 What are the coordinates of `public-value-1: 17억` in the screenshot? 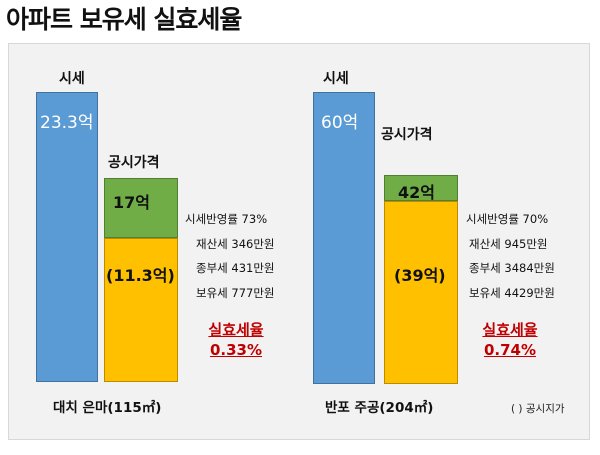 It's located at (131, 202).